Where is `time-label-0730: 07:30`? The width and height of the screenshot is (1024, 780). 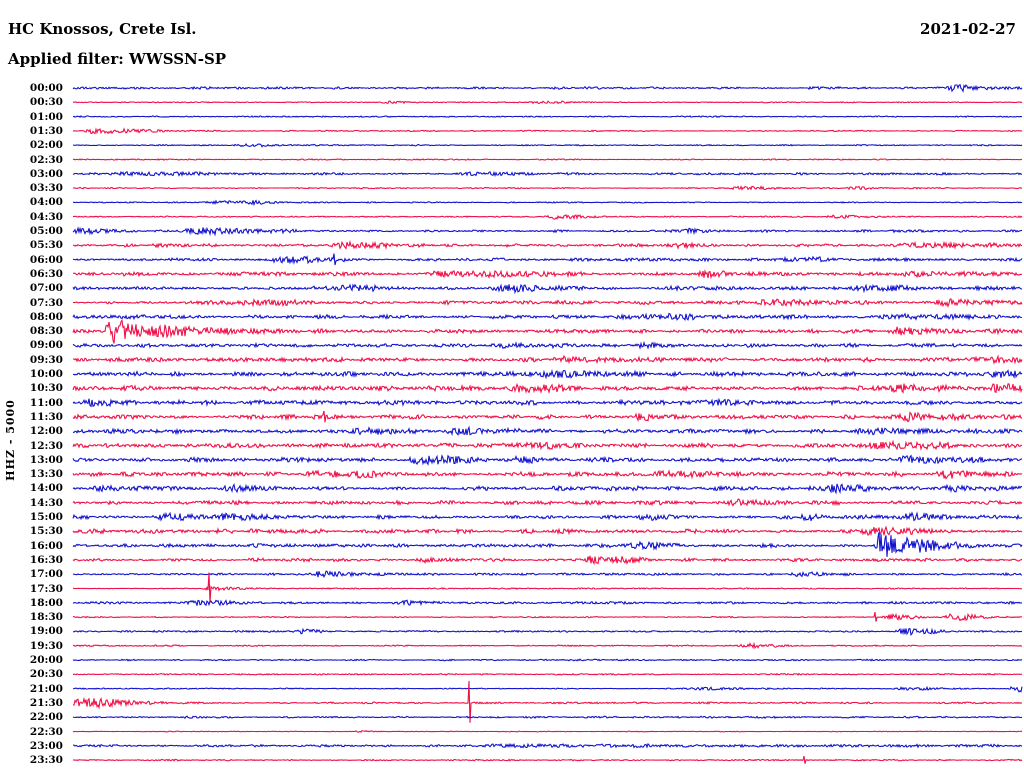 time-label-0730: 07:30 is located at coordinates (46, 302).